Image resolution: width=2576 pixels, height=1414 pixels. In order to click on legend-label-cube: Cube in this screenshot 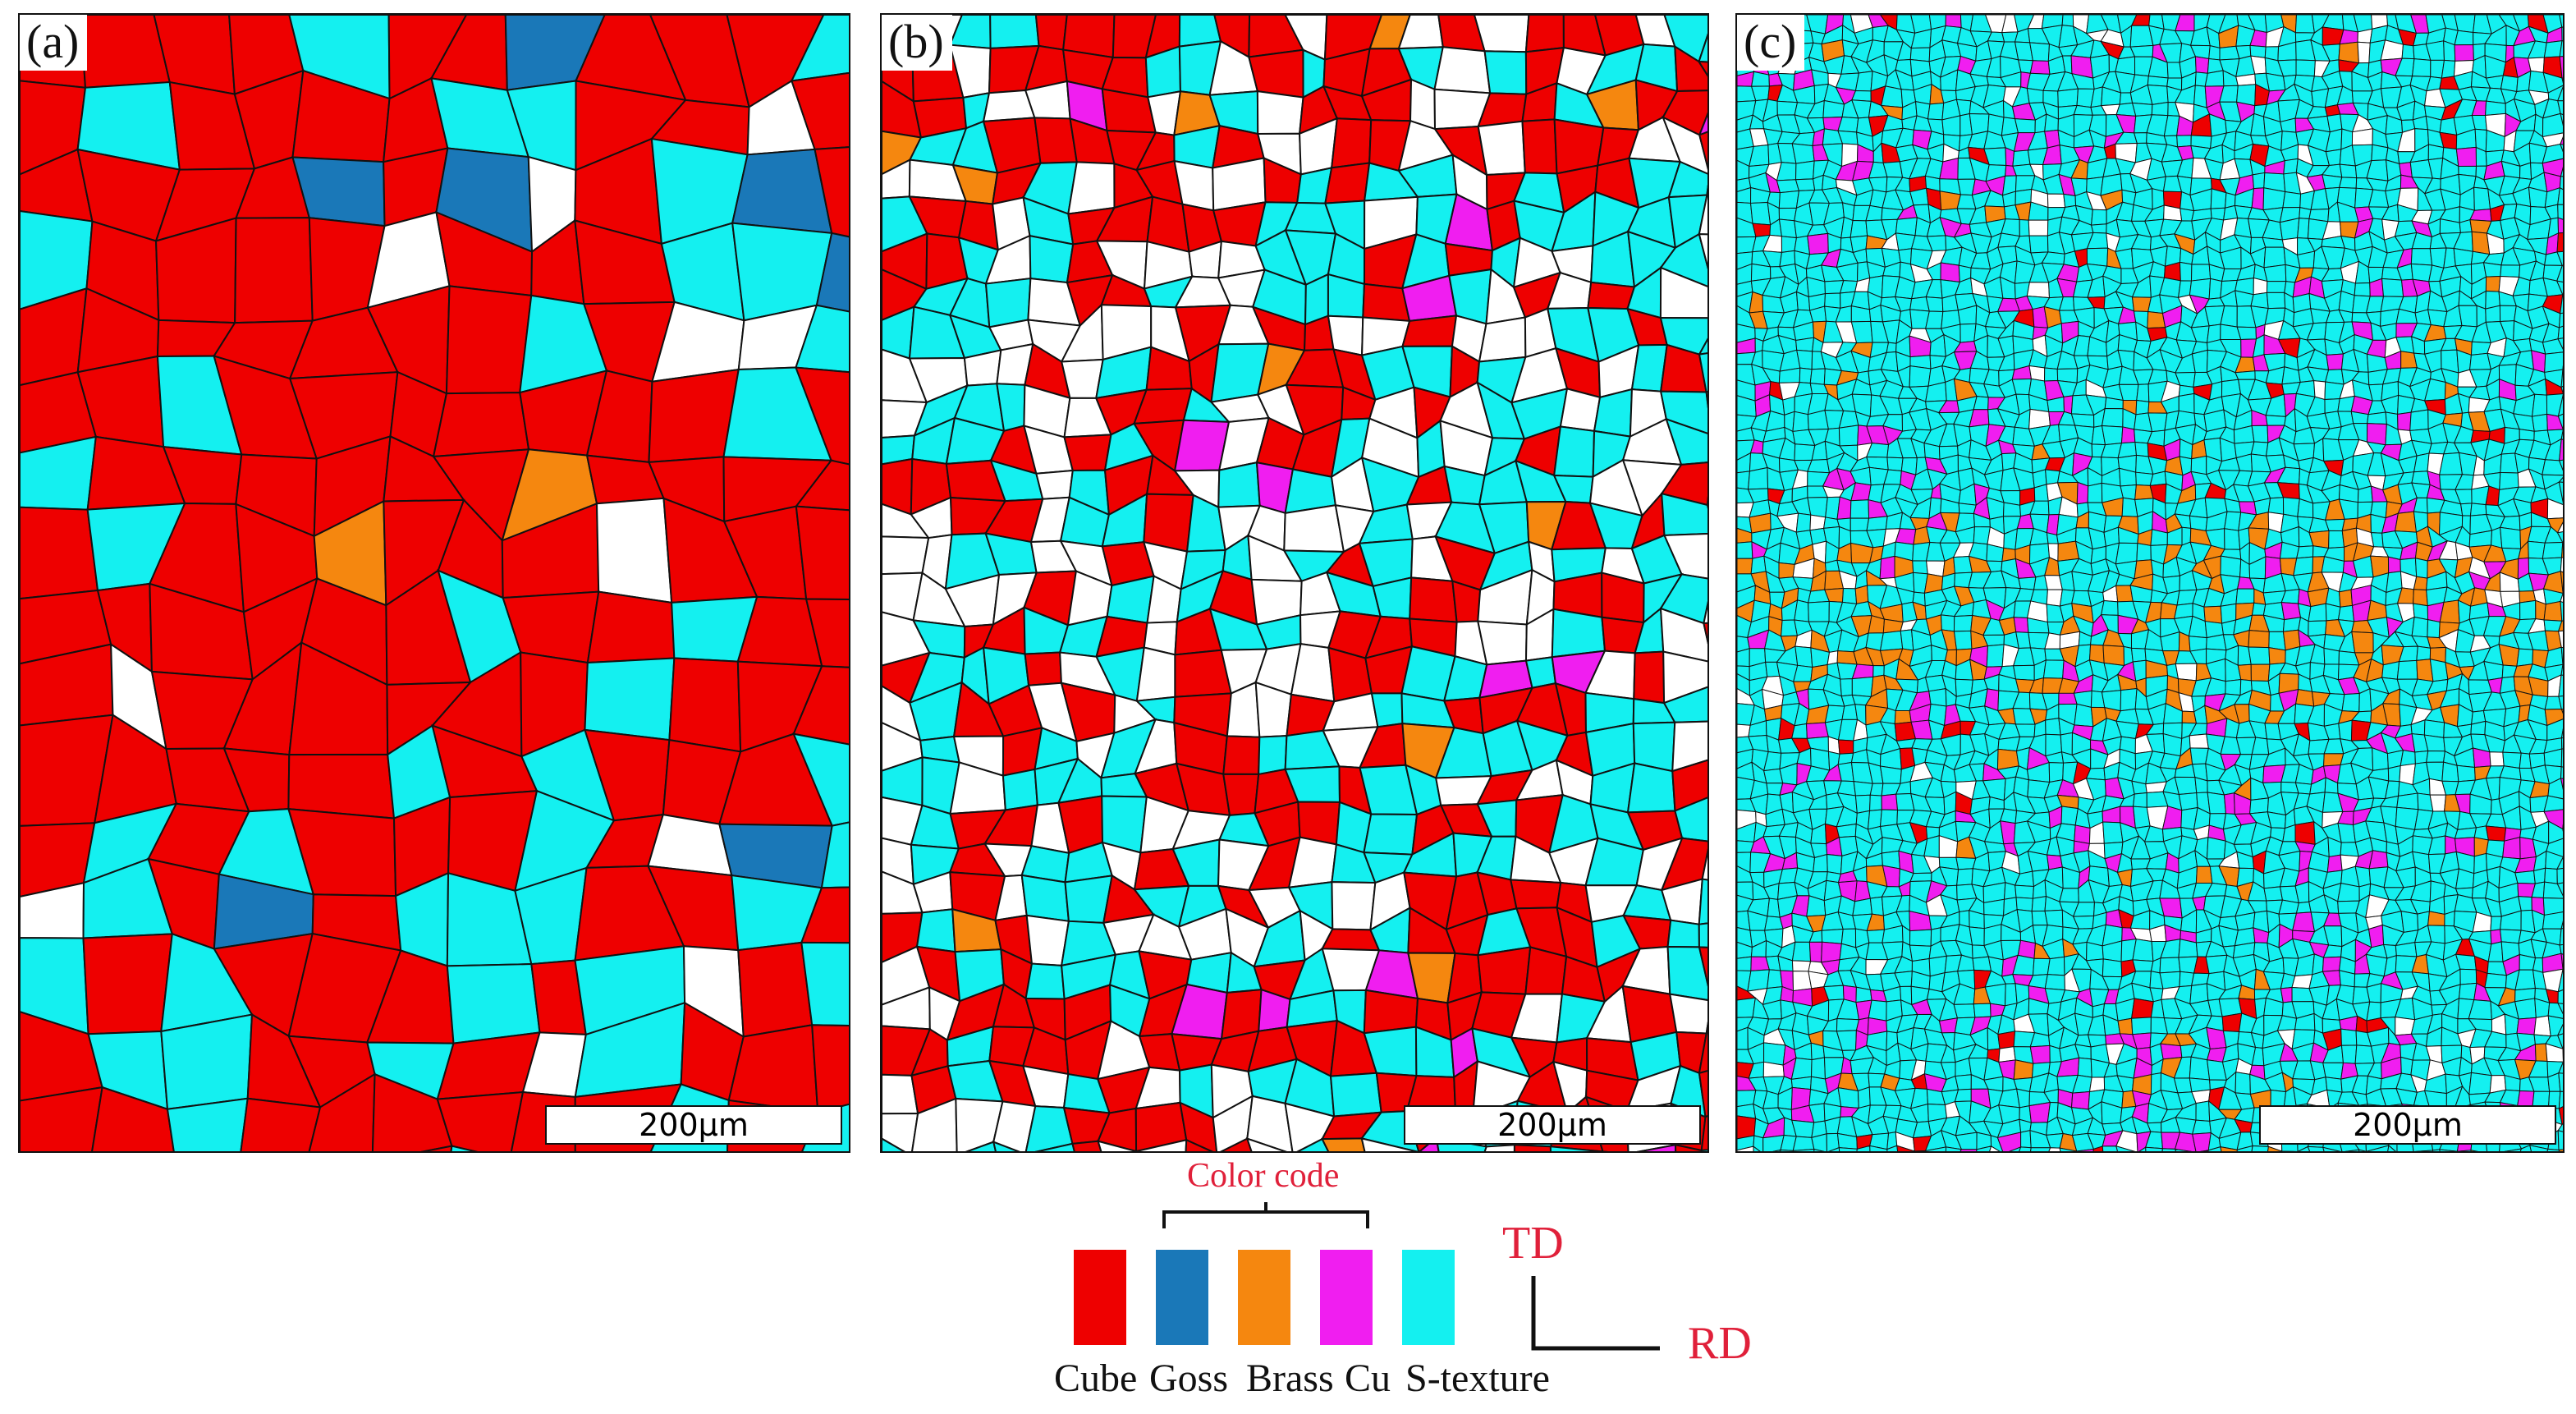, I will do `click(1096, 1378)`.